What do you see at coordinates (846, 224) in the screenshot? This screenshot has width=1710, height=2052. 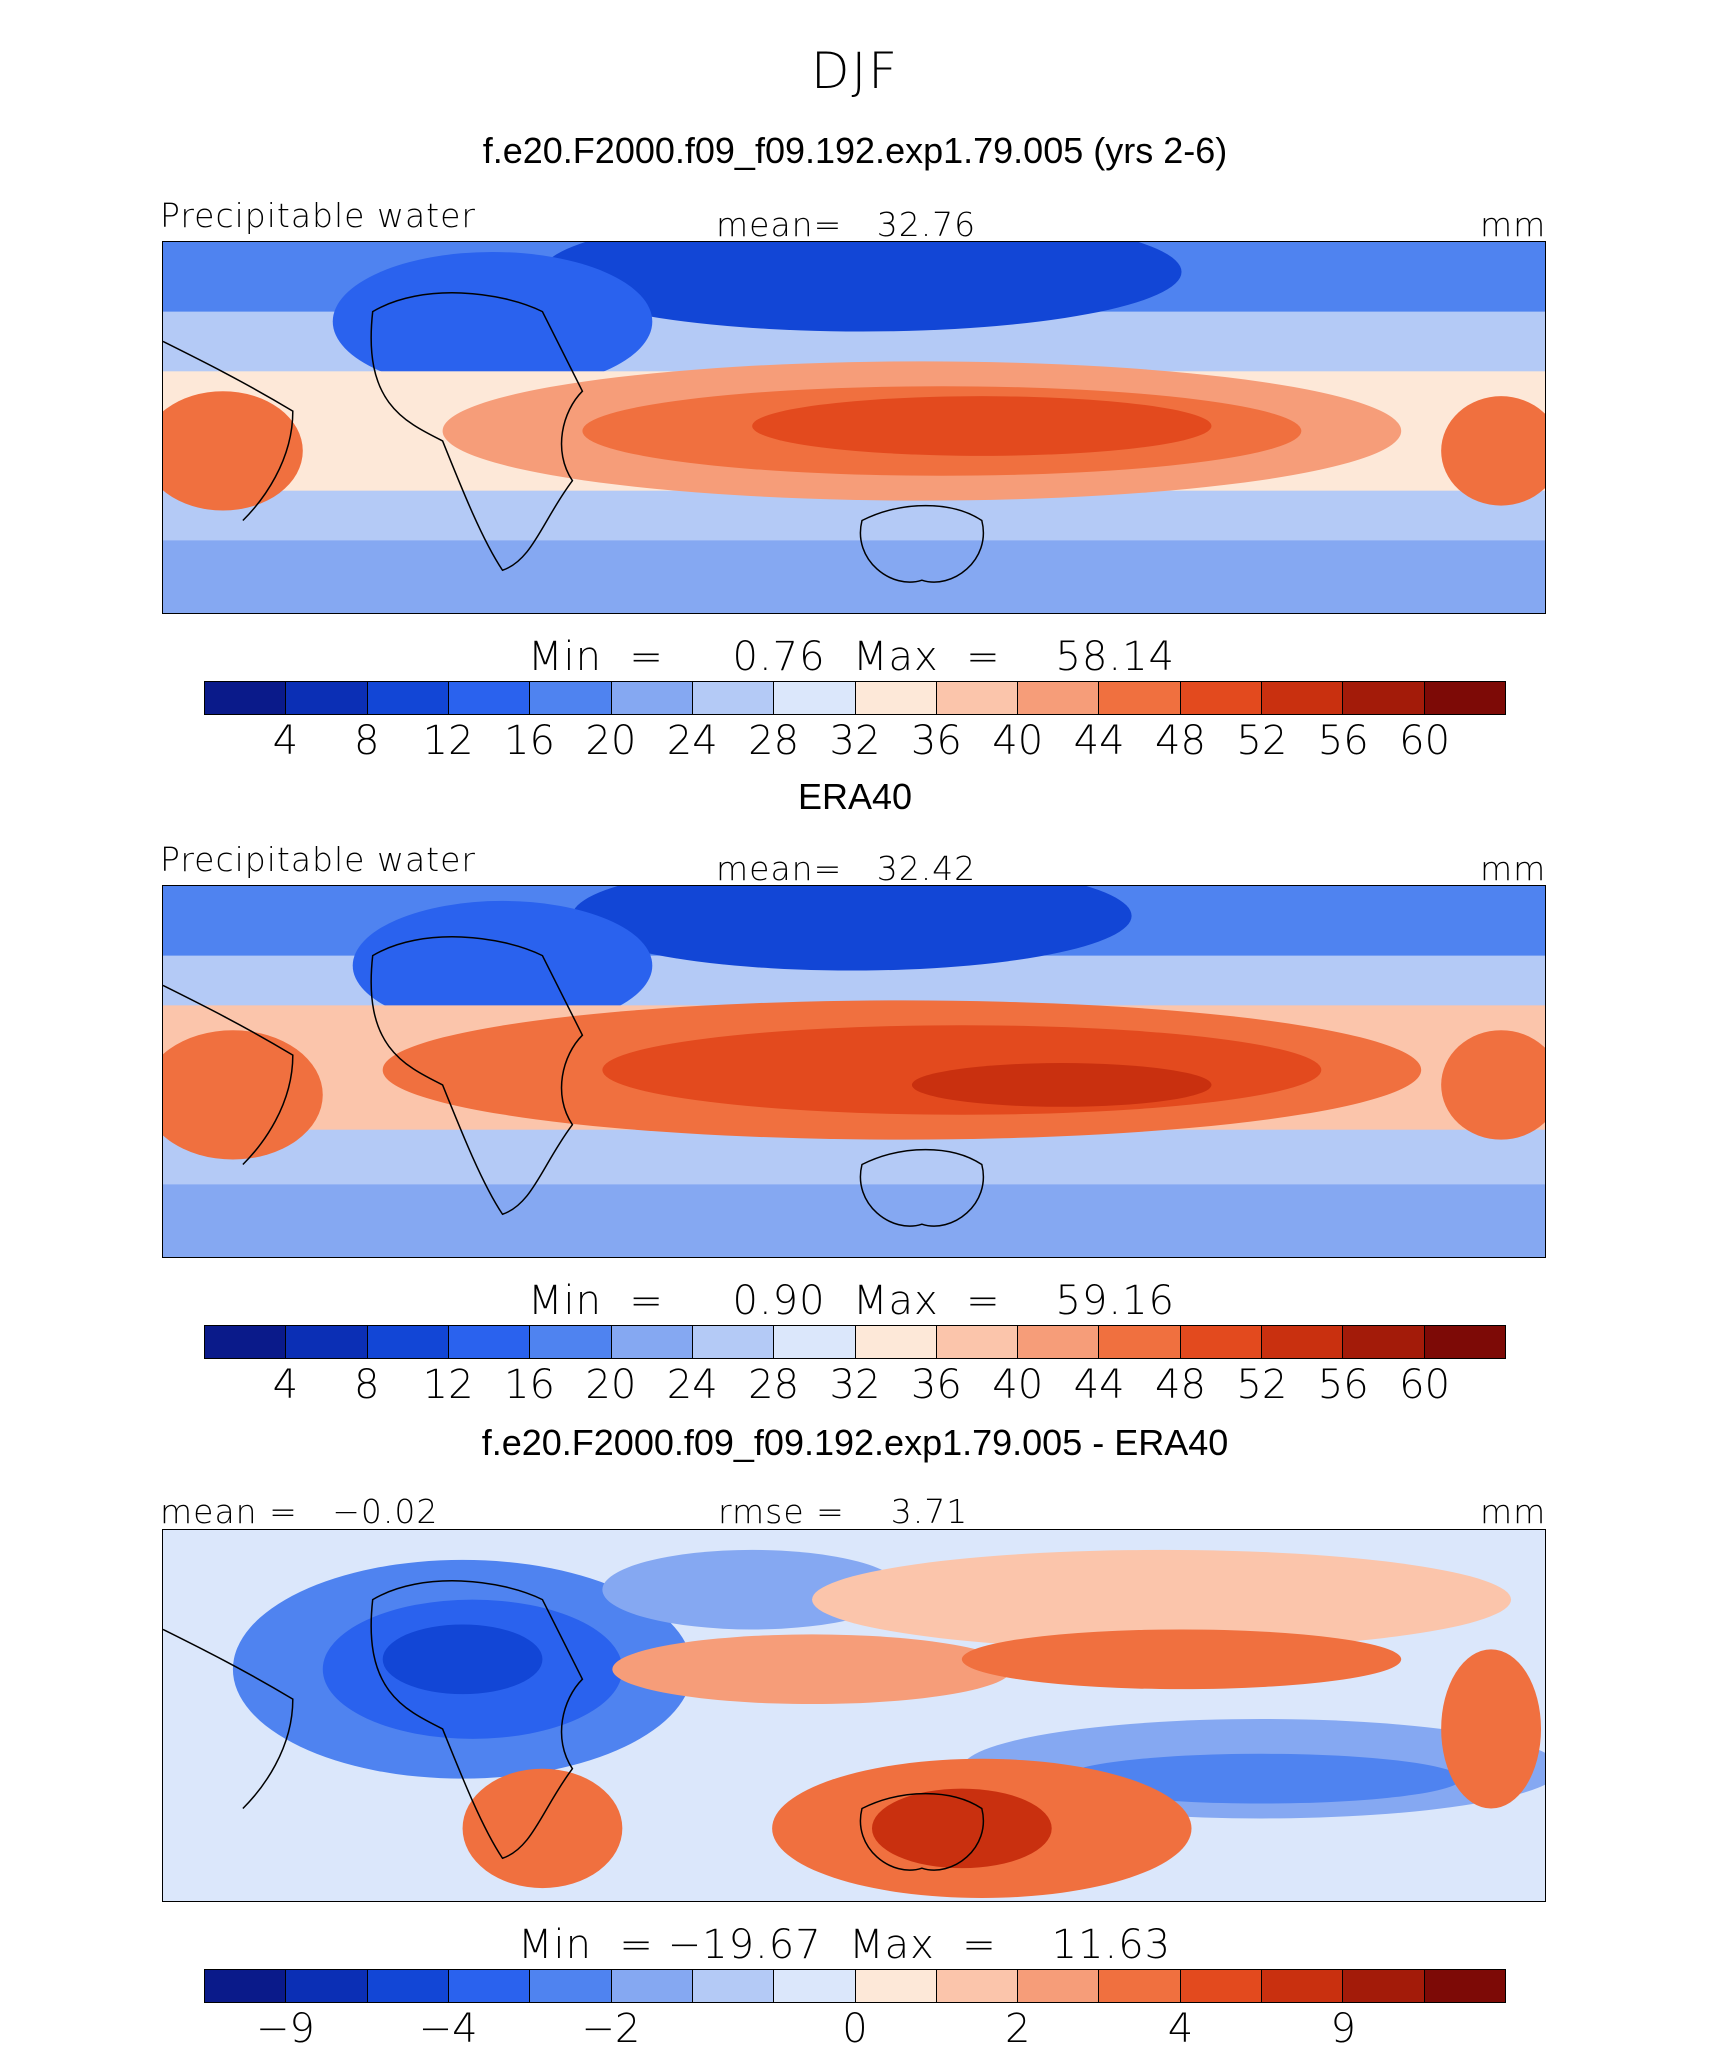 I see `panel-1-mean-label: mean= 32.76` at bounding box center [846, 224].